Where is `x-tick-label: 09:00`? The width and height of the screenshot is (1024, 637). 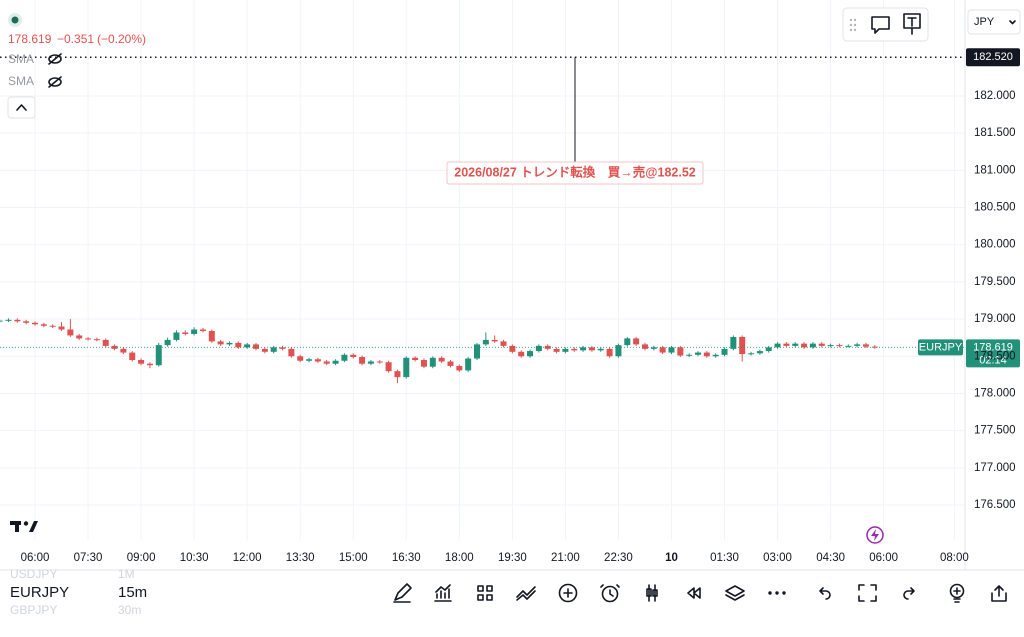
x-tick-label: 09:00 is located at coordinates (141, 558).